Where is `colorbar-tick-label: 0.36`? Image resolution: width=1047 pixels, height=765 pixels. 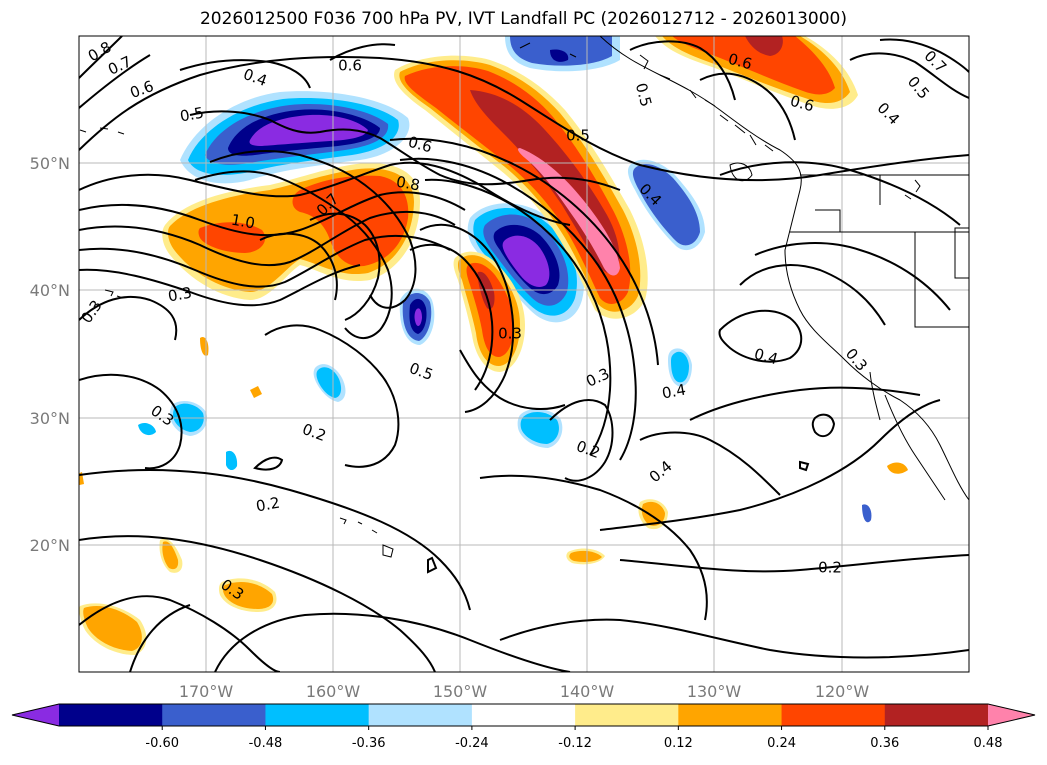
colorbar-tick-label: 0.36 is located at coordinates (884, 743).